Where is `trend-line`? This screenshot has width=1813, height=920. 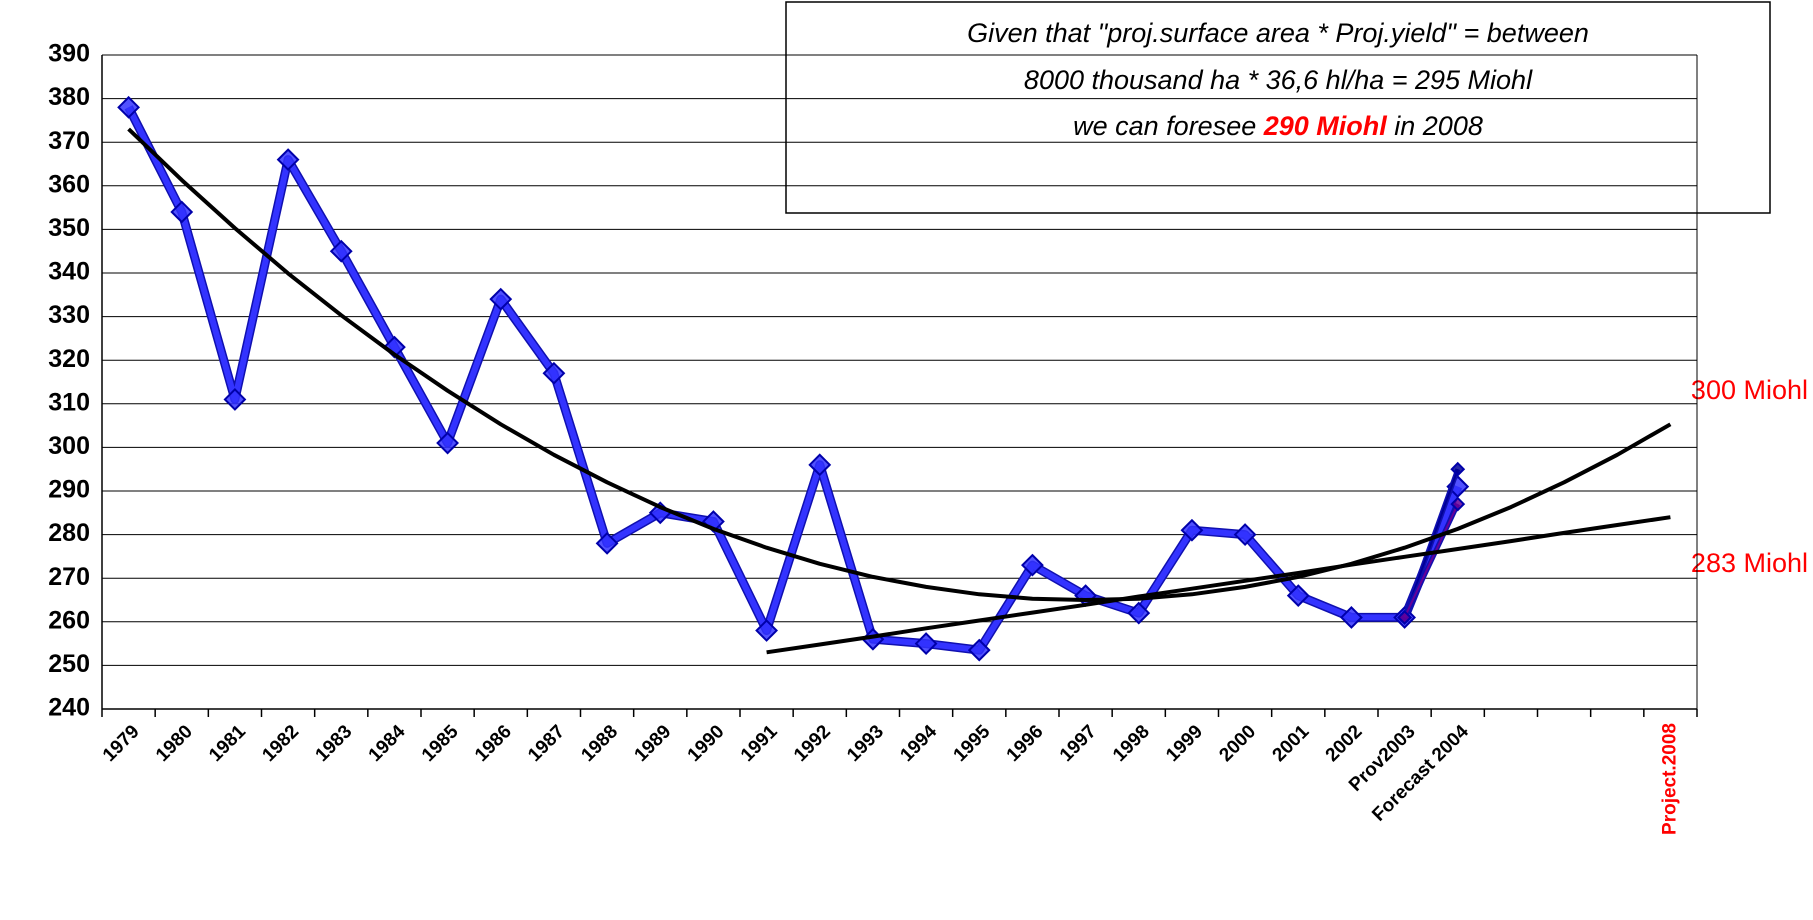 trend-line is located at coordinates (1218, 585).